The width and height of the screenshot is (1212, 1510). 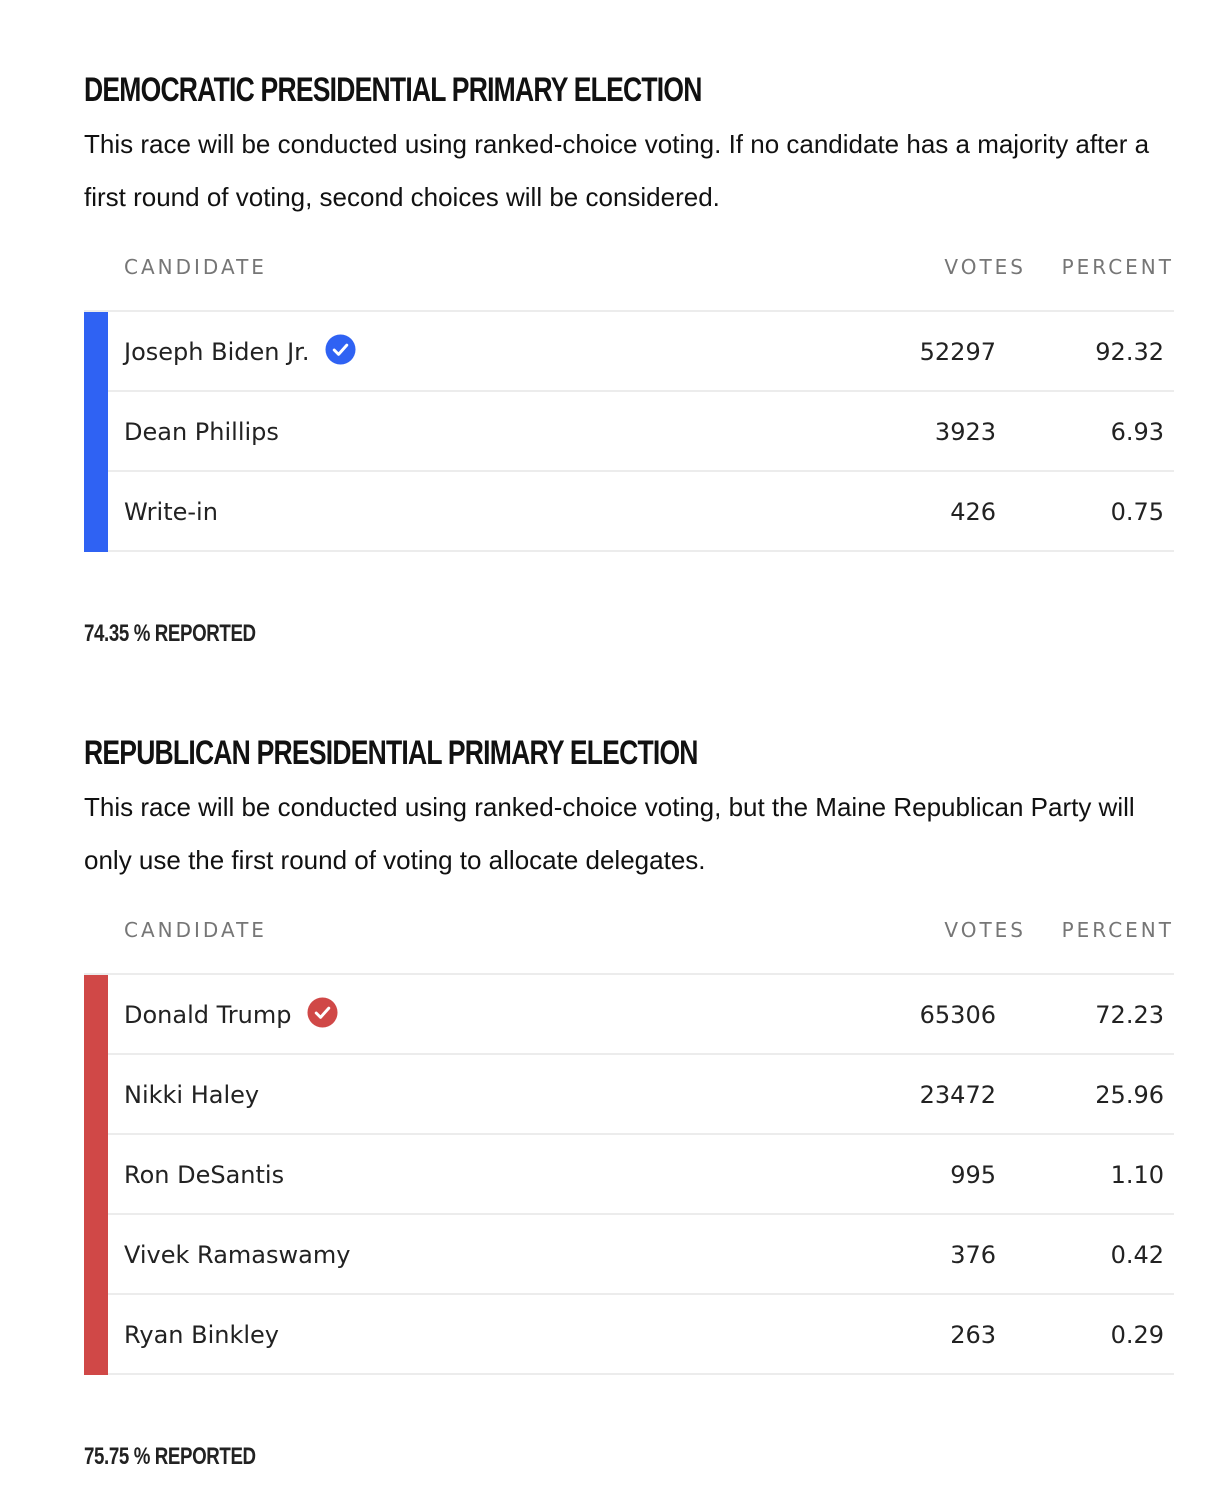 What do you see at coordinates (171, 512) in the screenshot?
I see `candidate-name: Write-in` at bounding box center [171, 512].